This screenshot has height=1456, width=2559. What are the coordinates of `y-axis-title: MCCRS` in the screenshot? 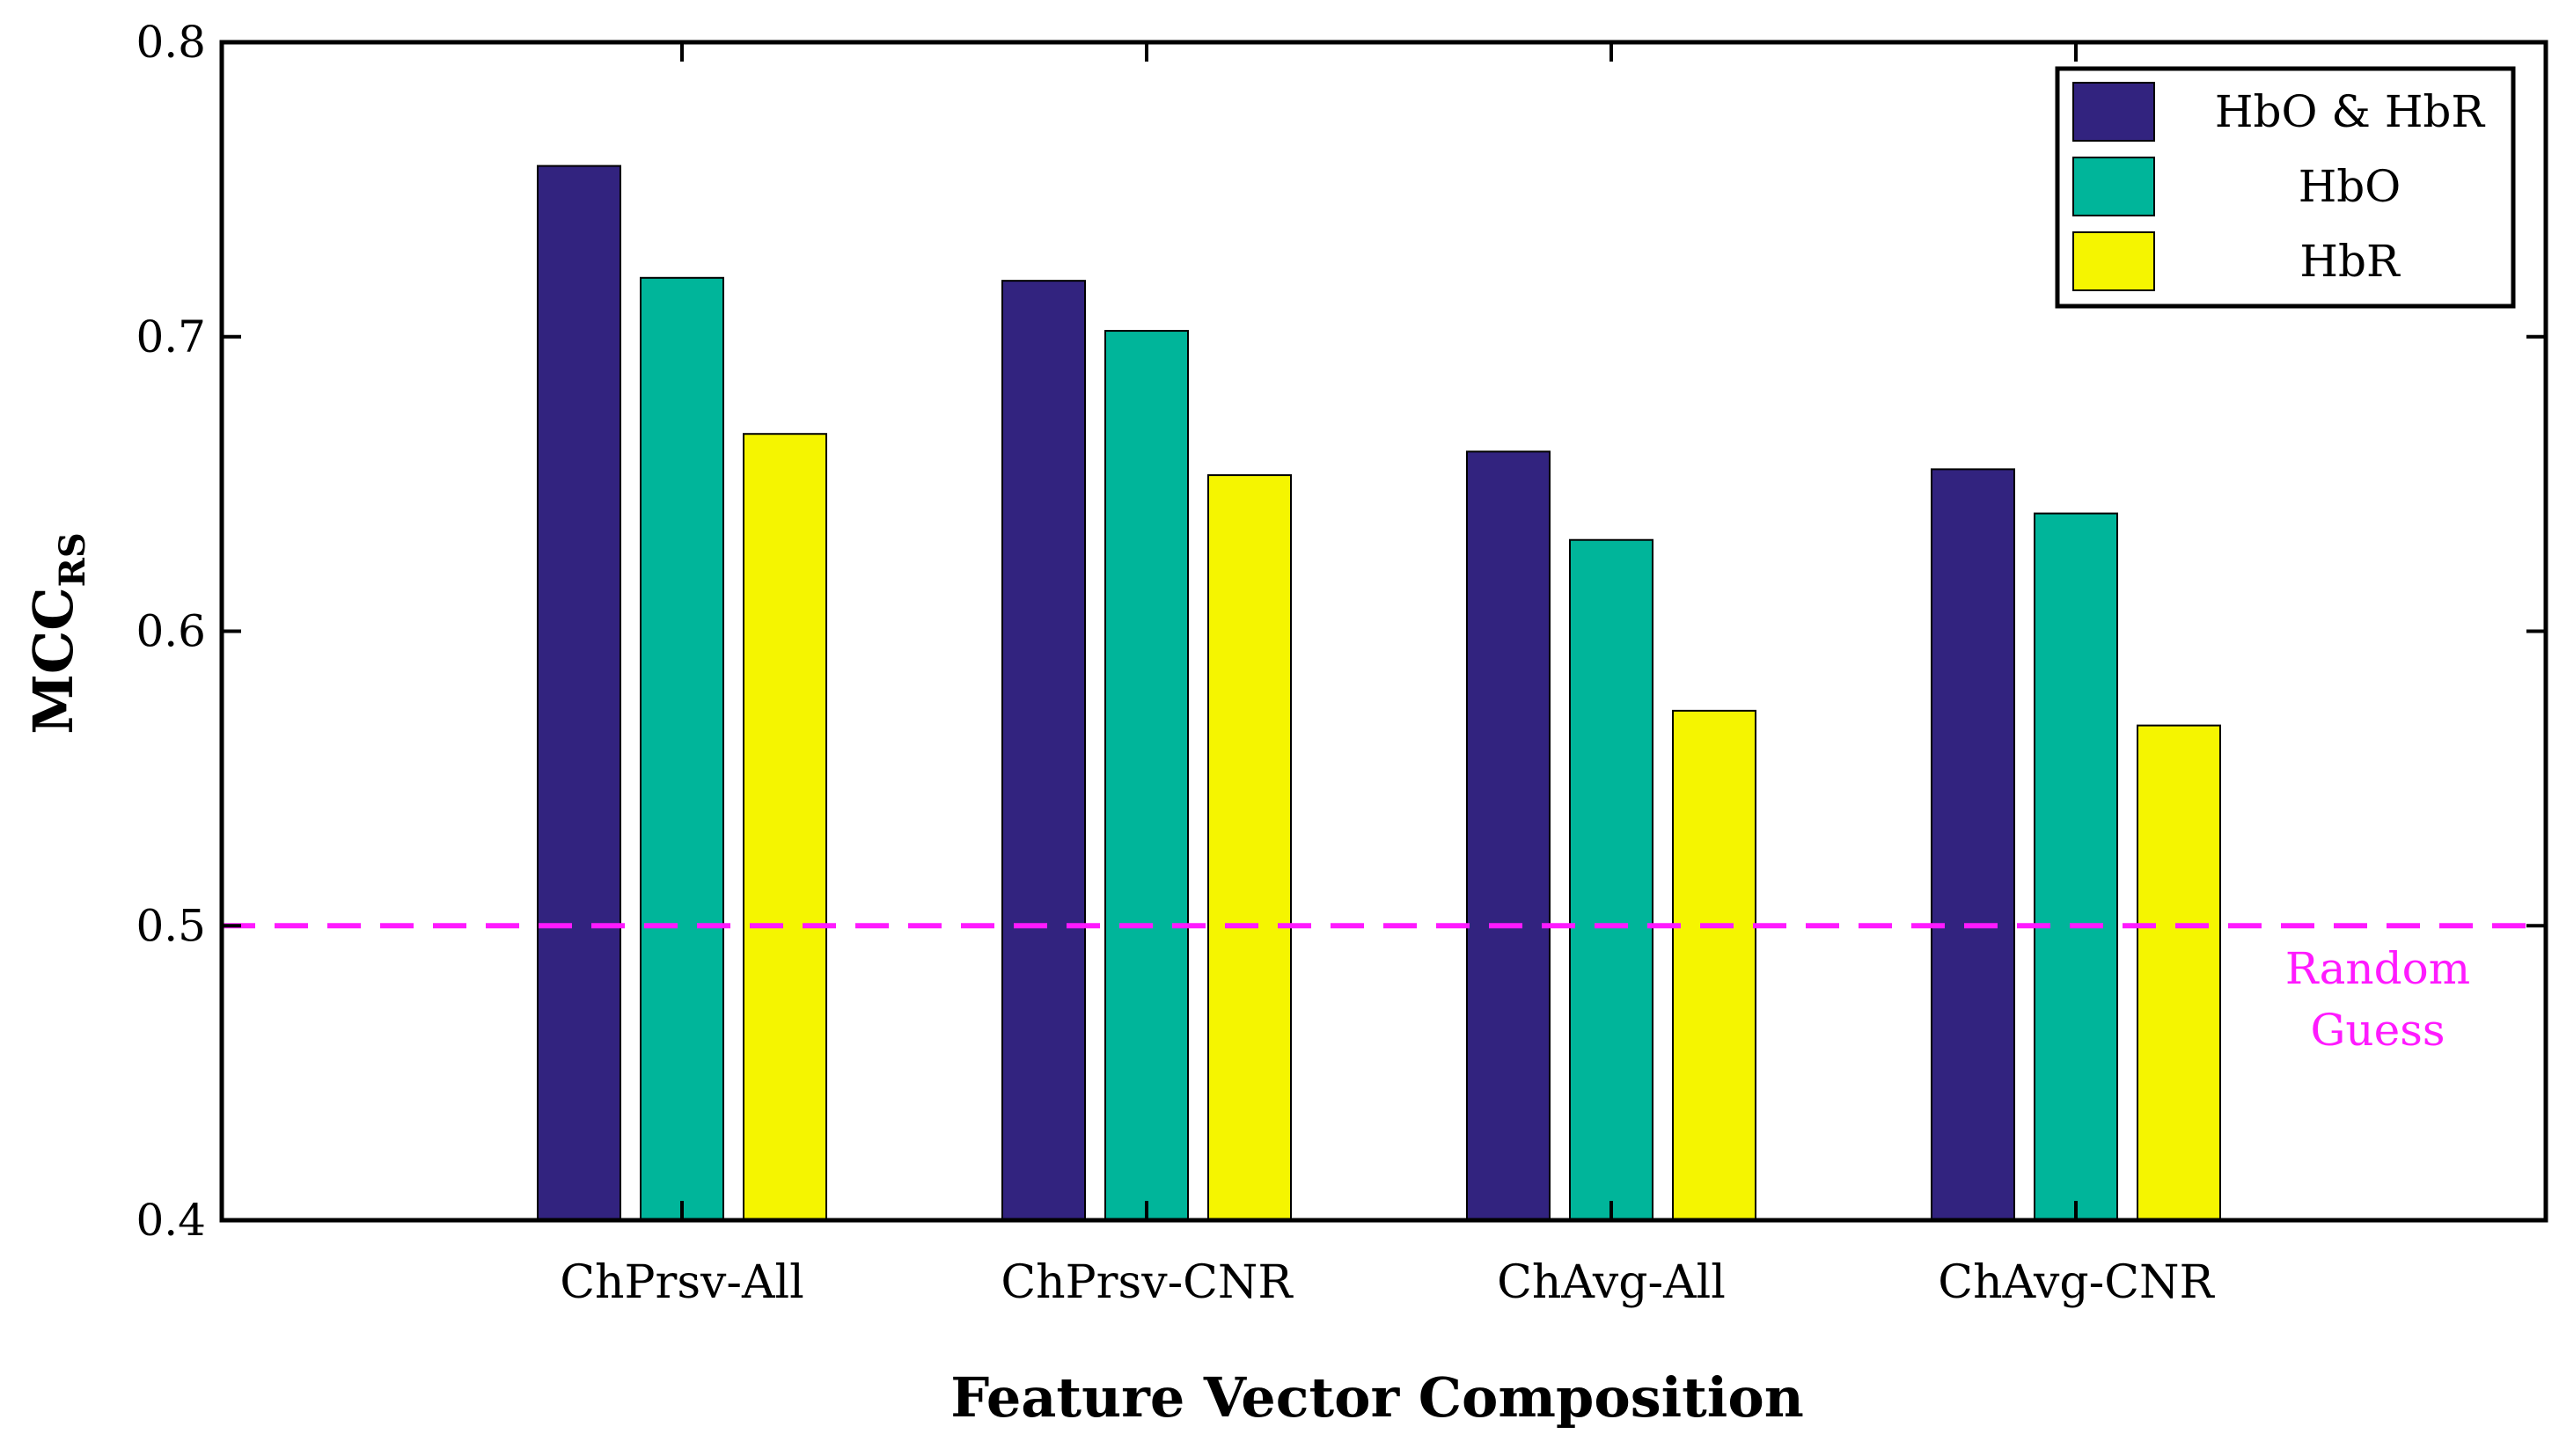 It's located at (57, 633).